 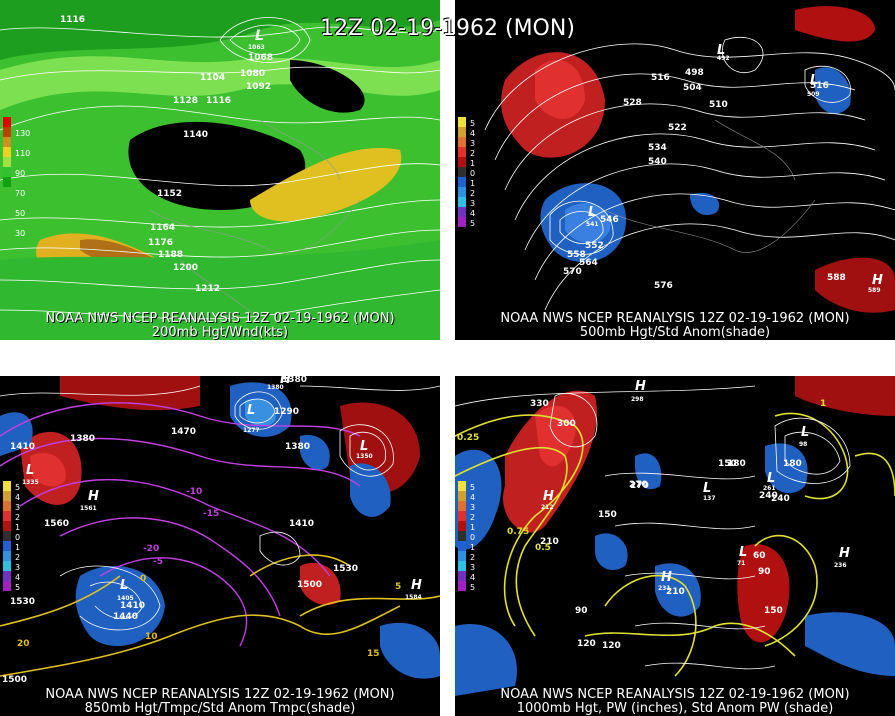 I want to click on contour-label: 270, so click(x=639, y=486).